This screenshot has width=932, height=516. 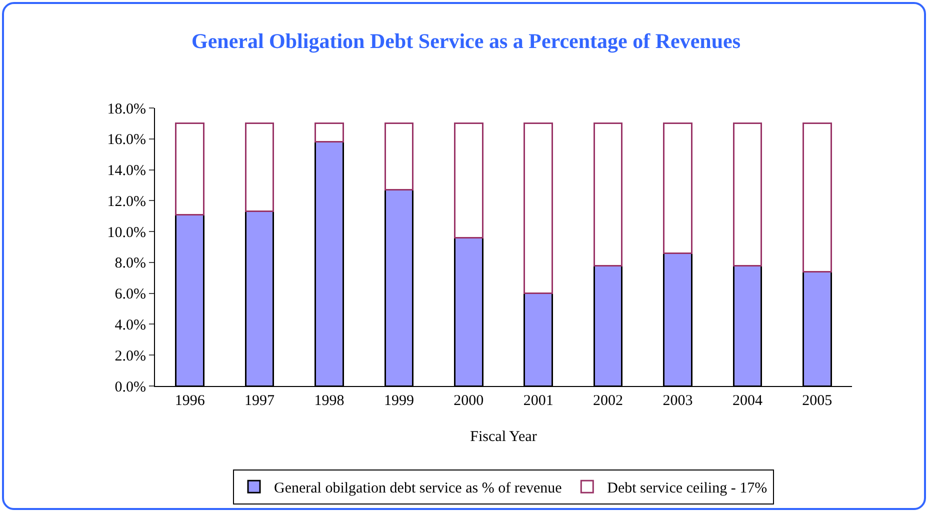 I want to click on y-tick-label: 14.0%, so click(x=126, y=171).